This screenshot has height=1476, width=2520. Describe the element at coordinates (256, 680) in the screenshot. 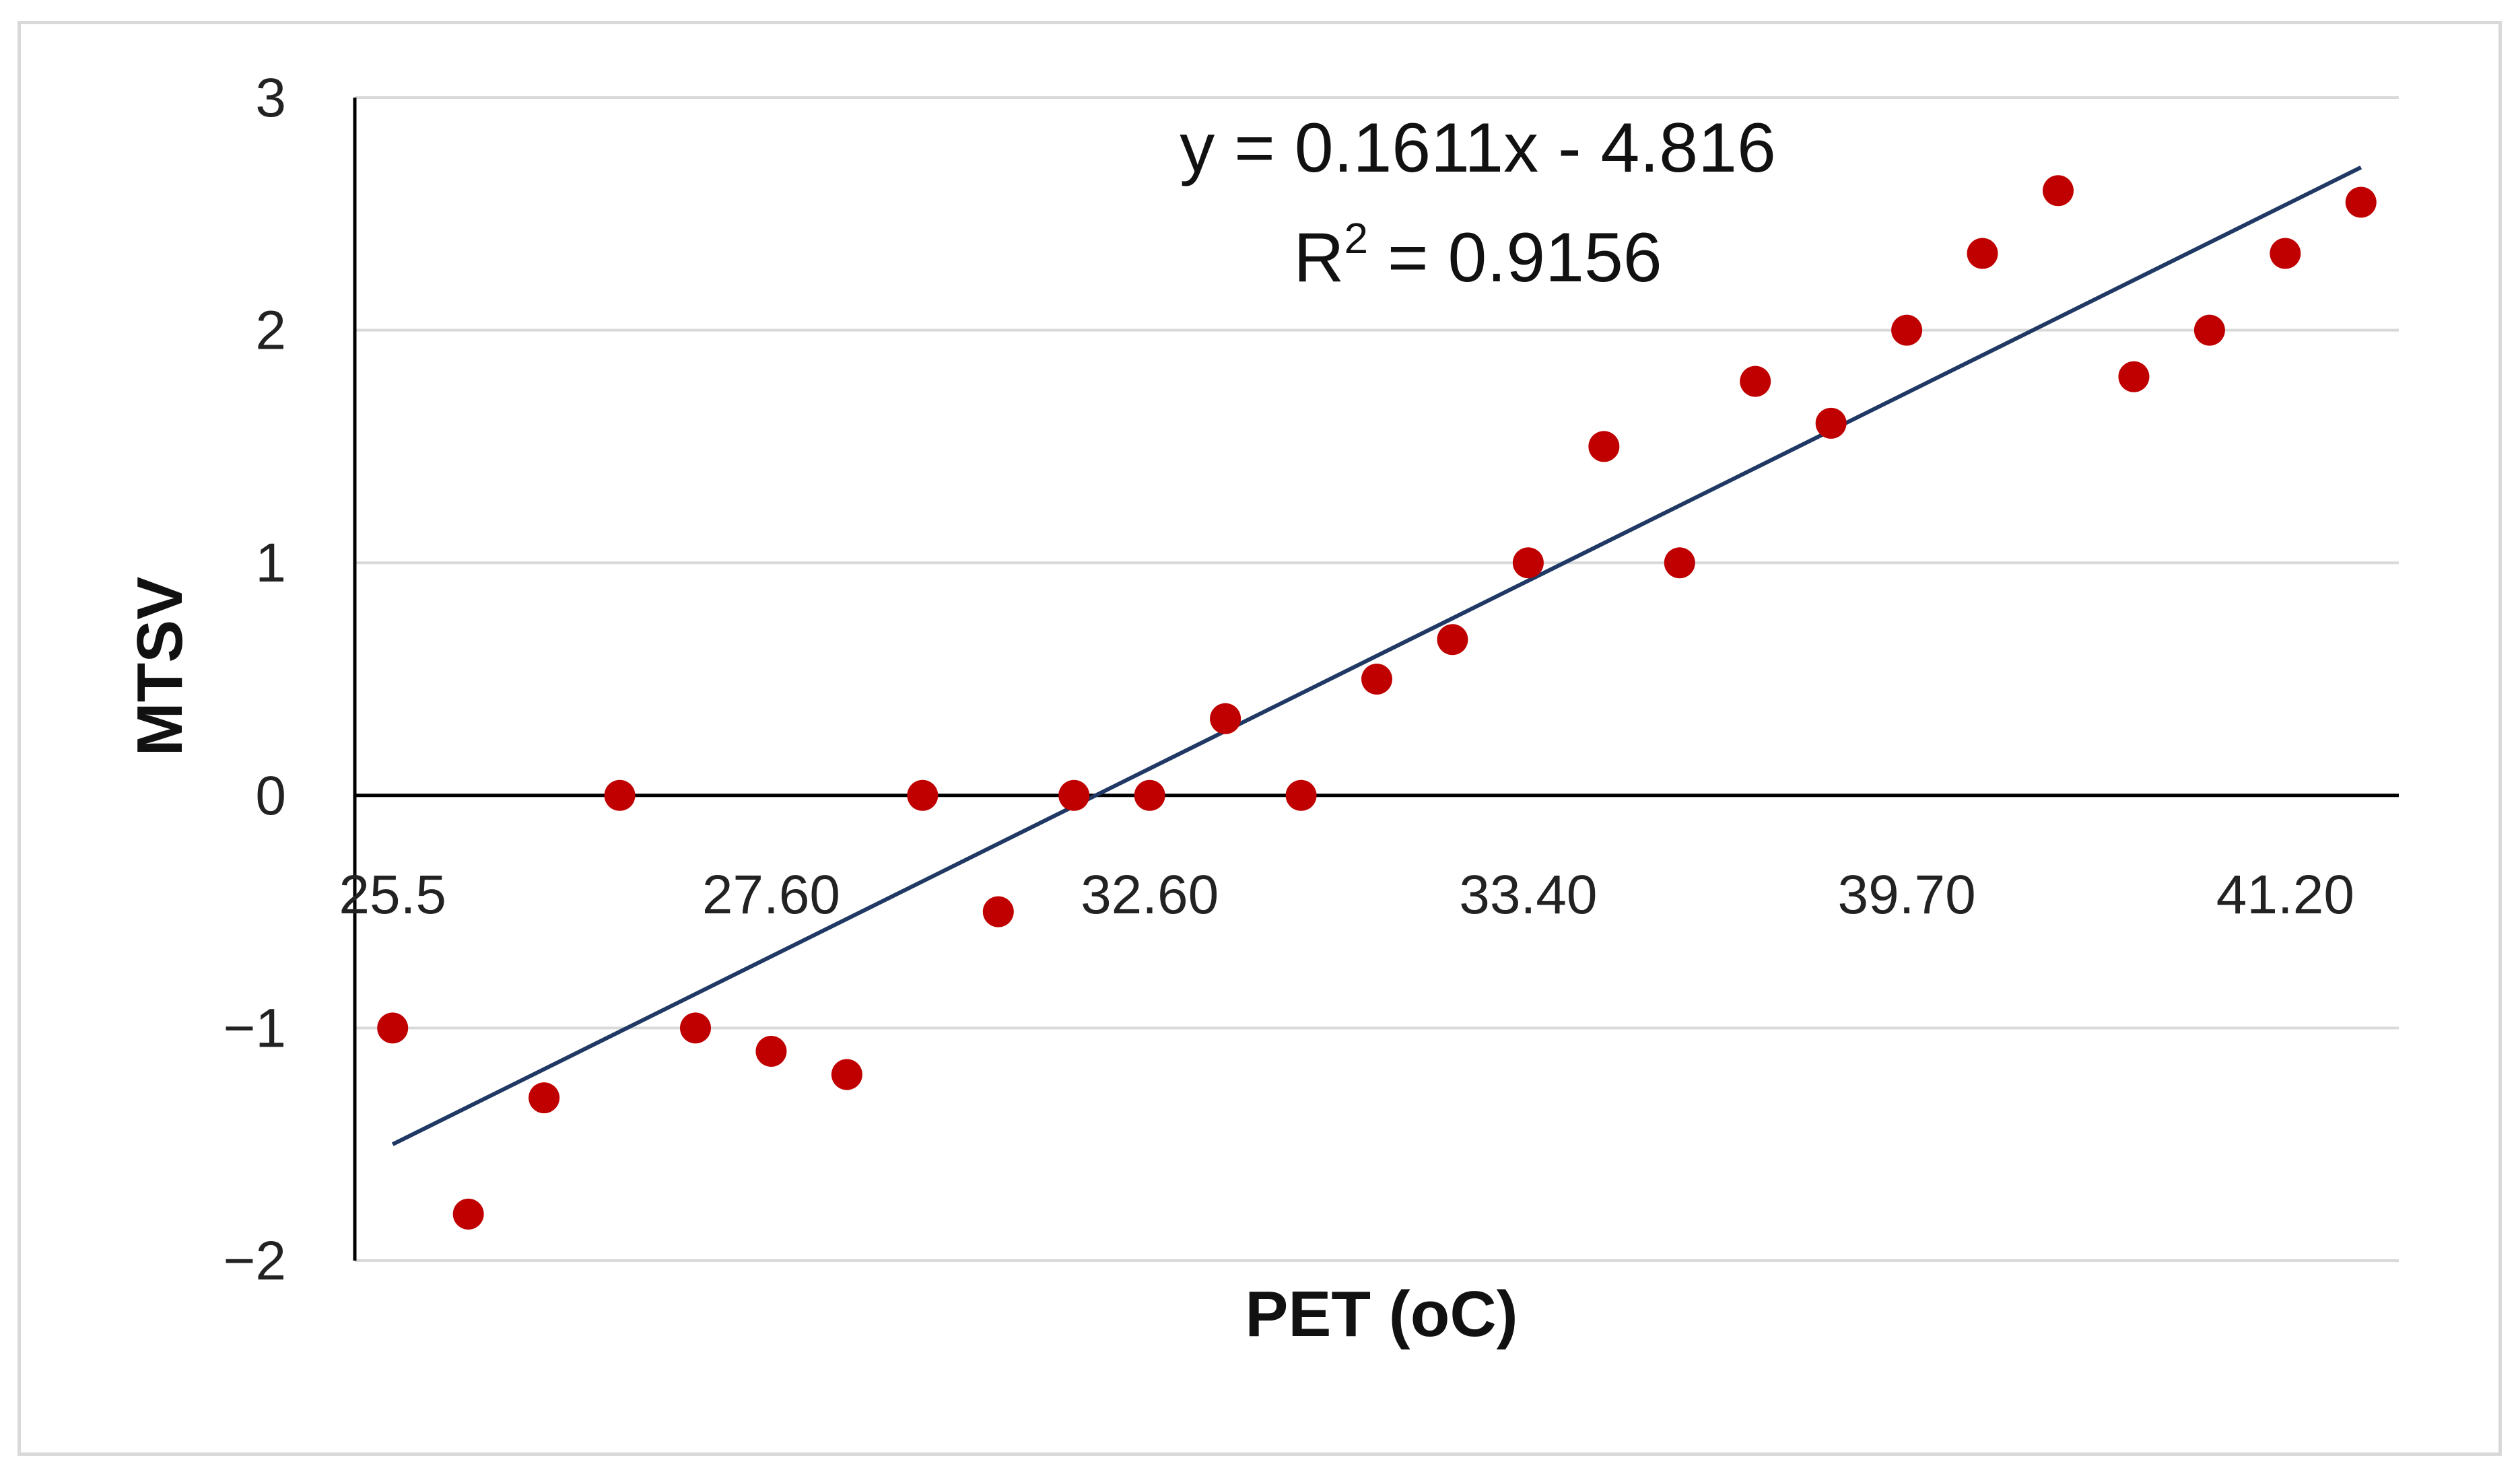

I see `y-tick-labels: 3 2 1 0 −1 −2` at that location.